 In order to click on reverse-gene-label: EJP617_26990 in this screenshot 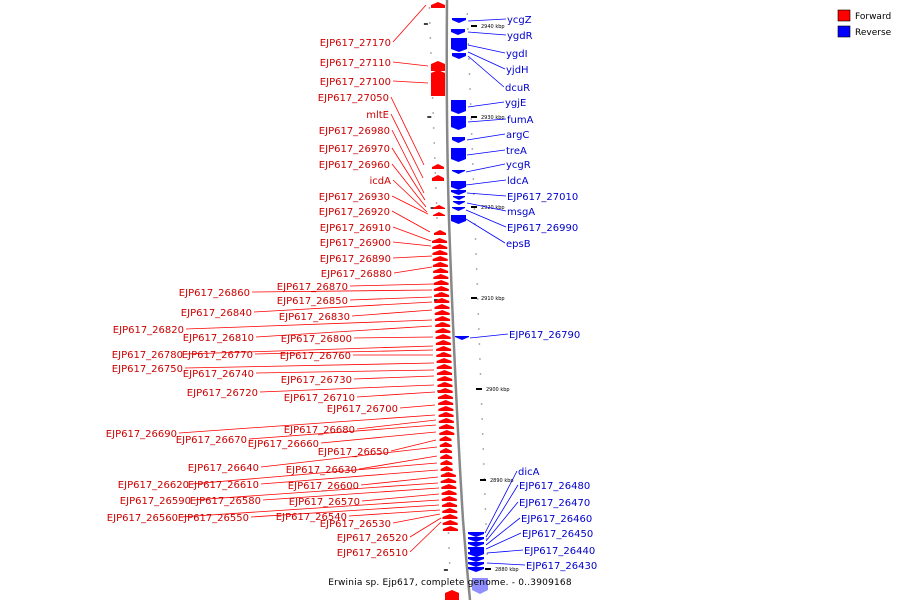, I will do `click(542, 228)`.